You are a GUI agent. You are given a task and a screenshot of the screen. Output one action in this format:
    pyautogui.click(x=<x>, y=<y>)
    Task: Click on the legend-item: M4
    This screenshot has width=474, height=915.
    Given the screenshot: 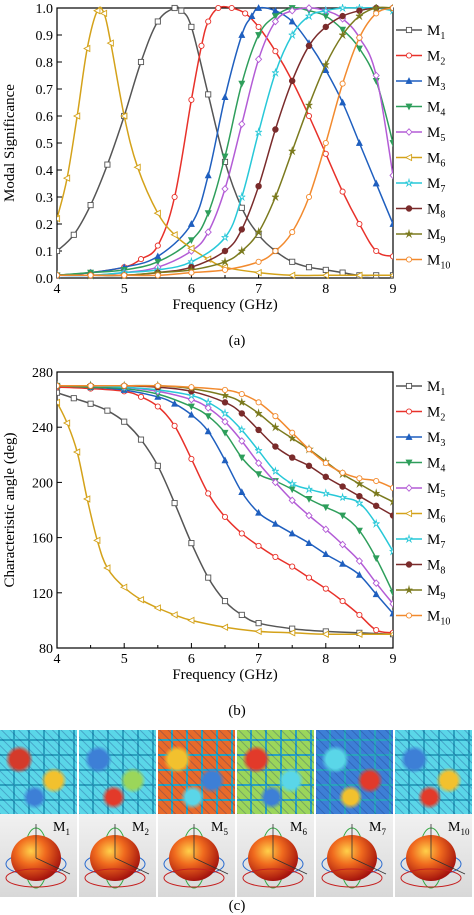 What is the action you would take?
    pyautogui.click(x=420, y=109)
    